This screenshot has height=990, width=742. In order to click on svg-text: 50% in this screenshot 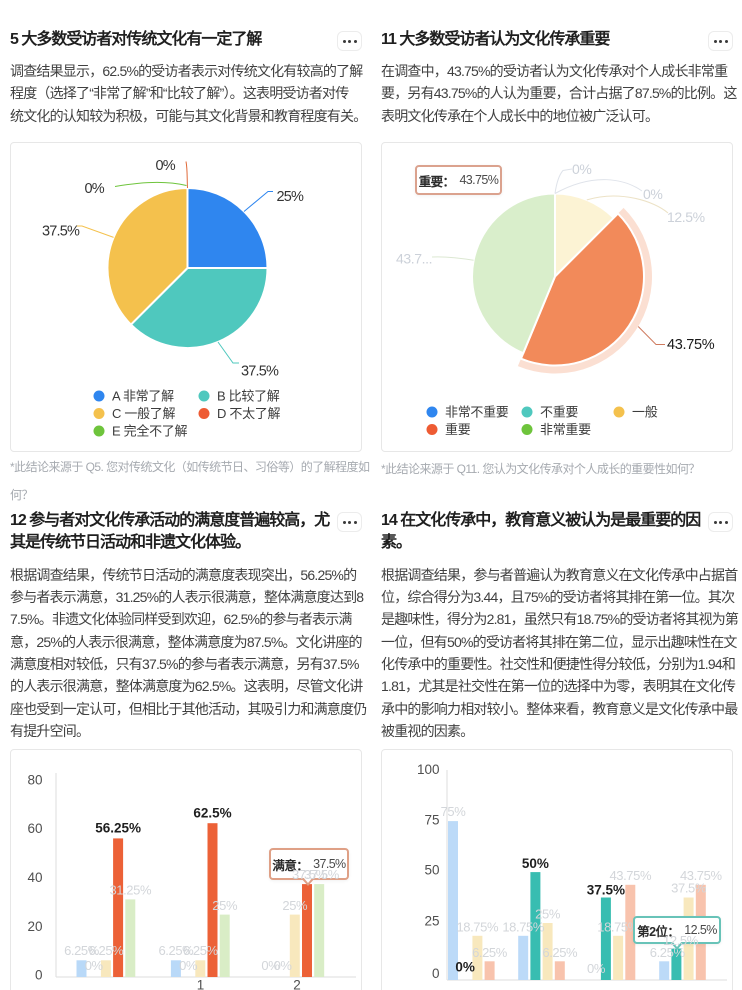, I will do `click(535, 863)`.